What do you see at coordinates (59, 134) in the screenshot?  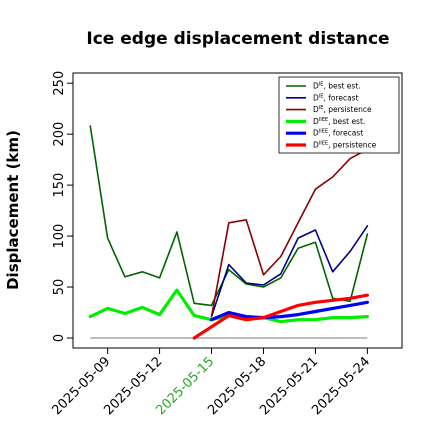 I see `y-tick-label: 200` at bounding box center [59, 134].